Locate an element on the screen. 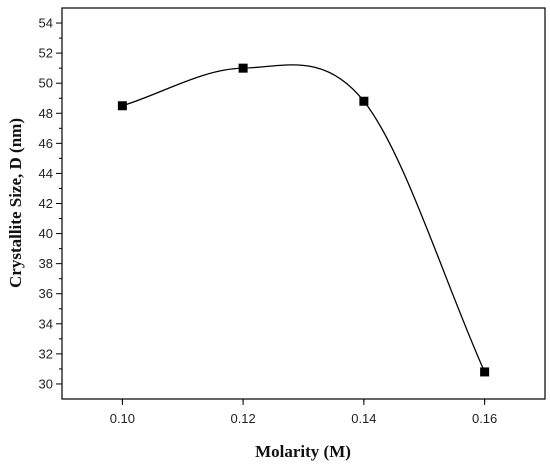 The width and height of the screenshot is (550, 466). y-tick-label: 42 is located at coordinates (46, 203).